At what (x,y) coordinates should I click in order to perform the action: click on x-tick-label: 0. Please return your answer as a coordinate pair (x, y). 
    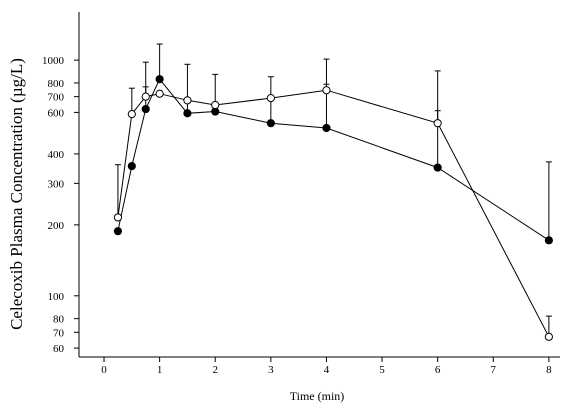
    Looking at the image, I should click on (104, 370).